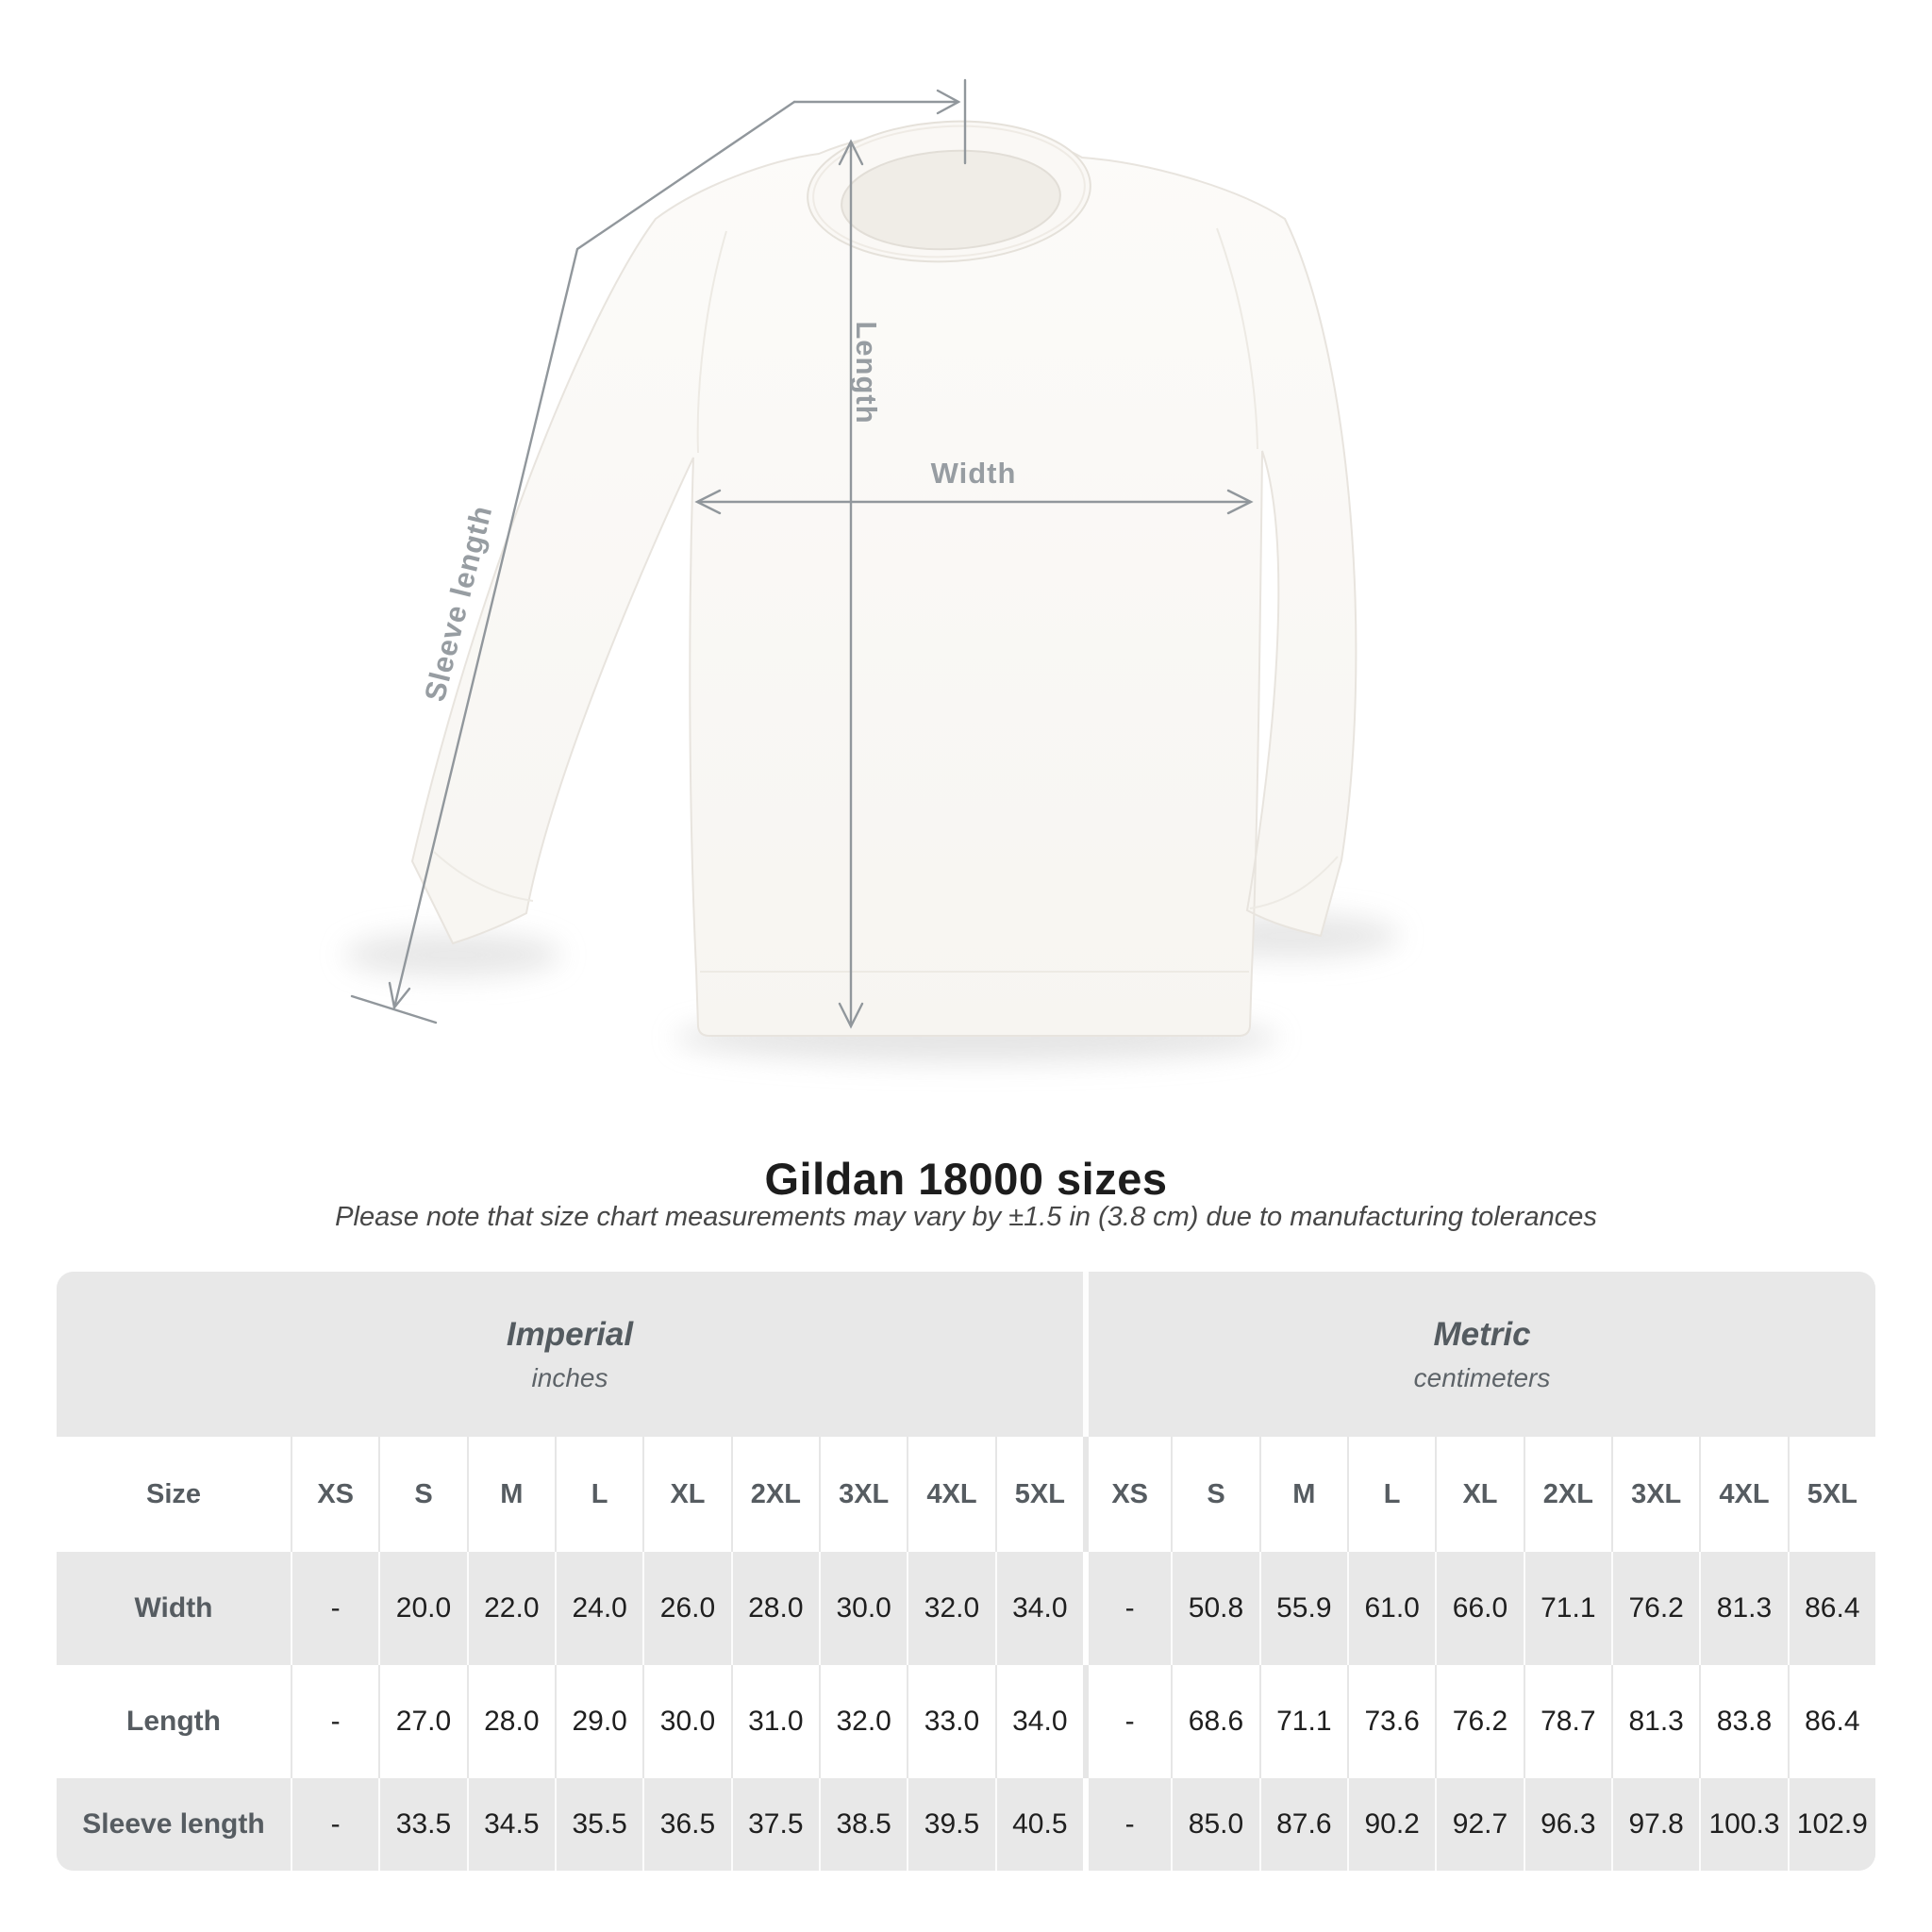 This screenshot has width=1932, height=1932. I want to click on imperial-size-header: XL, so click(686, 1495).